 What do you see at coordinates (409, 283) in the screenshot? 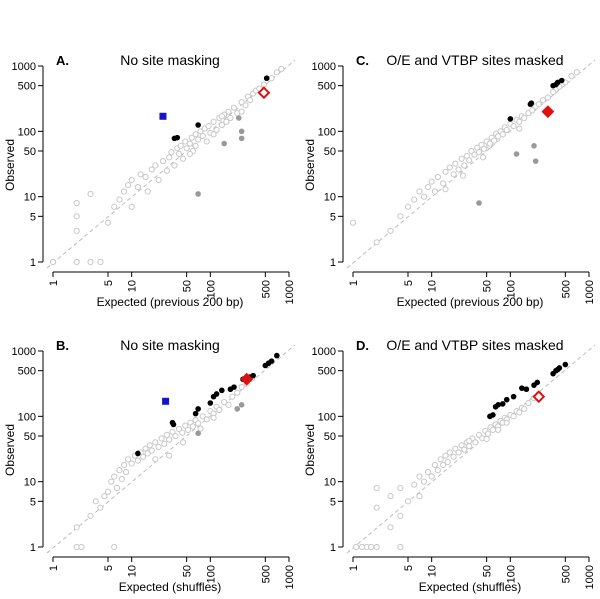
I see `panel-c-x-tick-label: 5` at bounding box center [409, 283].